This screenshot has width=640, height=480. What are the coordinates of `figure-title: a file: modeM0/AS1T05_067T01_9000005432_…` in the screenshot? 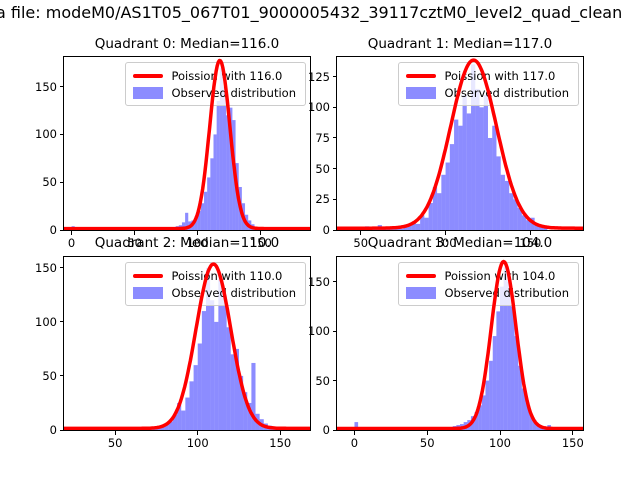 It's located at (311, 12).